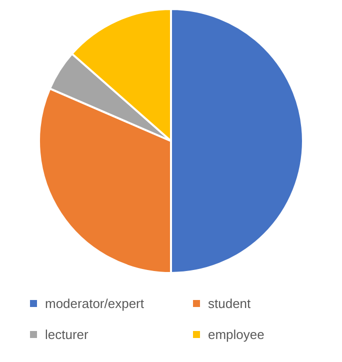  What do you see at coordinates (66, 334) in the screenshot?
I see `legend-label: lecturer` at bounding box center [66, 334].